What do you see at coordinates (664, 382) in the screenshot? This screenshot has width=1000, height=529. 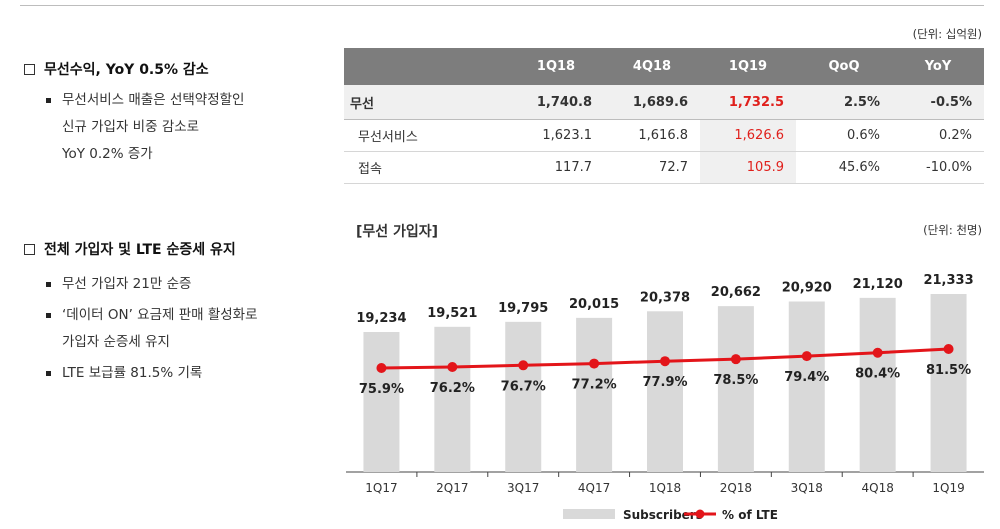 I see `lte-value-label: 77.9%` at bounding box center [664, 382].